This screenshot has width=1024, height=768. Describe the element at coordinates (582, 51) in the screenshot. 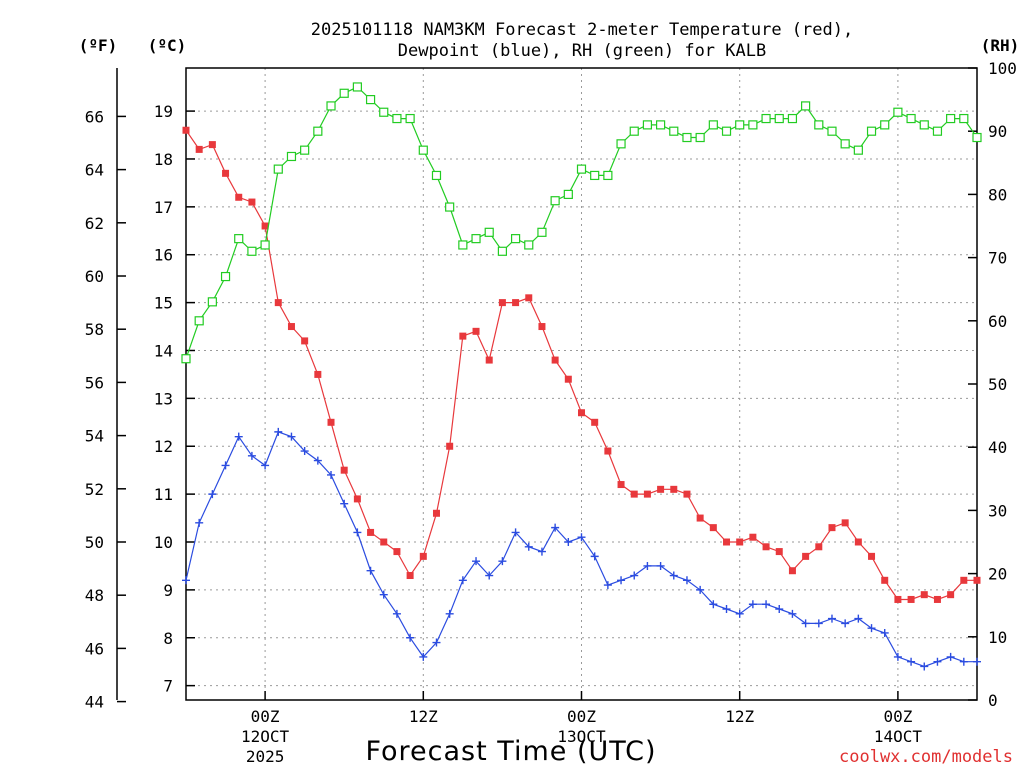

I see `chart-title-line-2: Dewpoint (blue), RH (green) for KALB` at that location.